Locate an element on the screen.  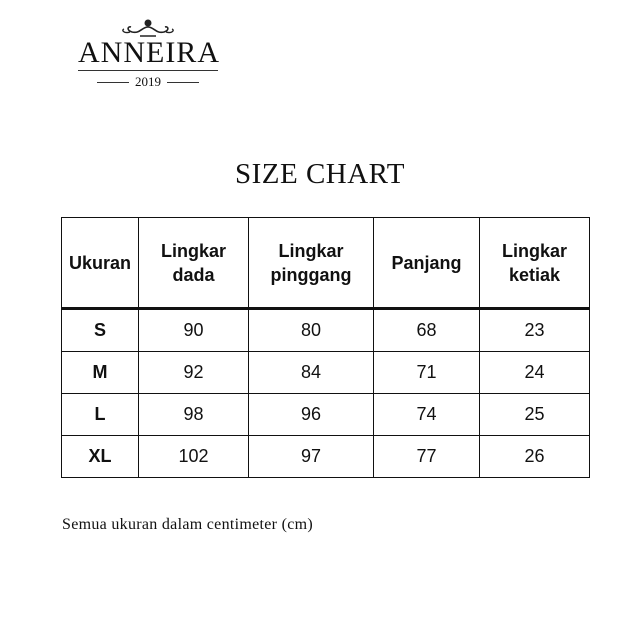
chest-cell: 98 is located at coordinates (193, 414).